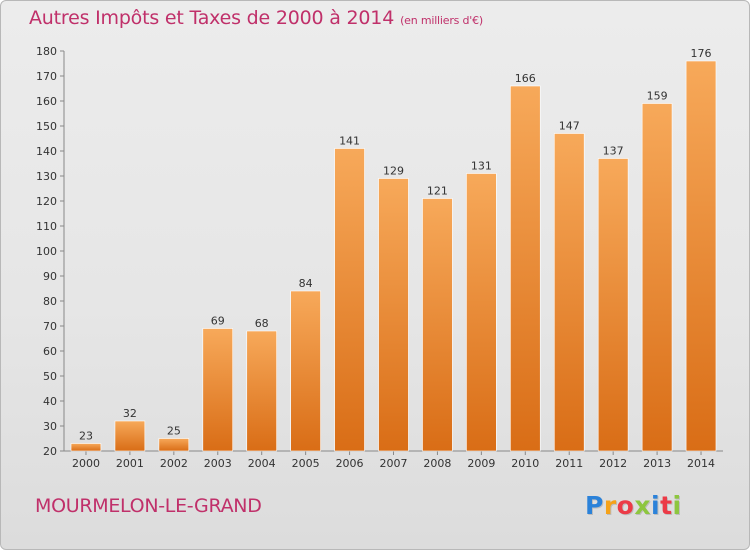 This screenshot has width=750, height=550. Describe the element at coordinates (50, 326) in the screenshot. I see `y-tick-label: 70` at that location.